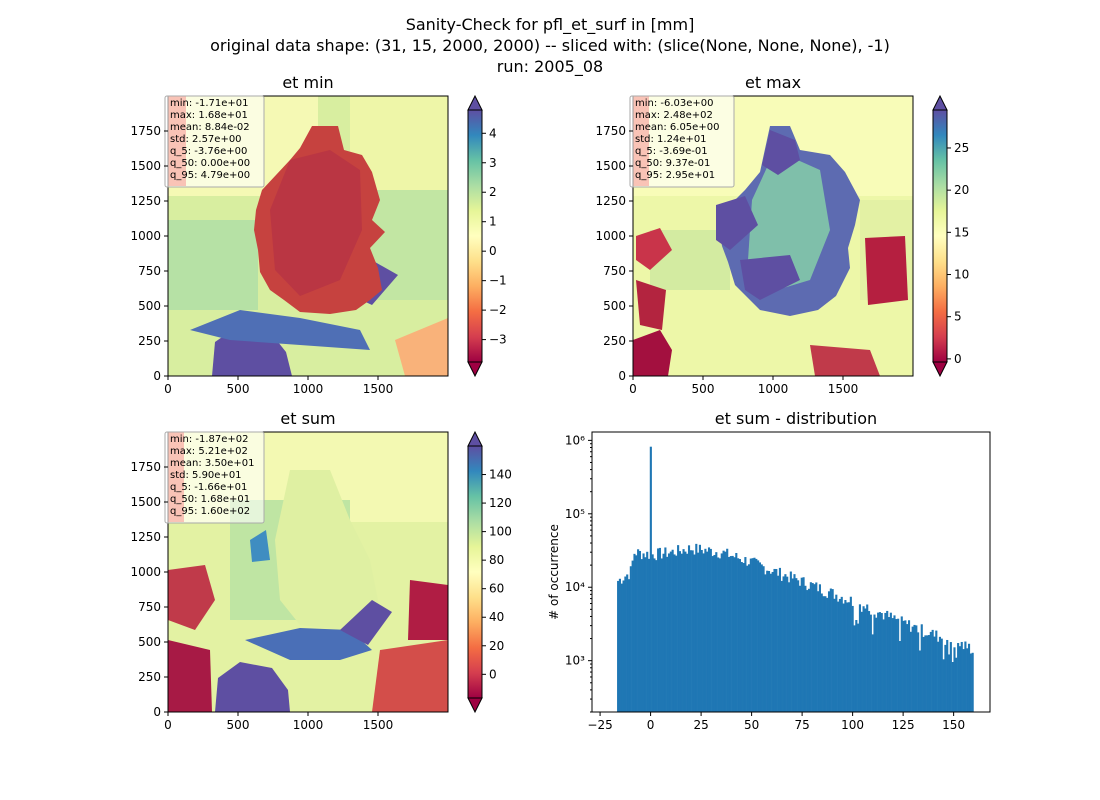 The height and width of the screenshot is (800, 1100). What do you see at coordinates (493, 192) in the screenshot?
I see `colorbar-tick-label: 2` at bounding box center [493, 192].